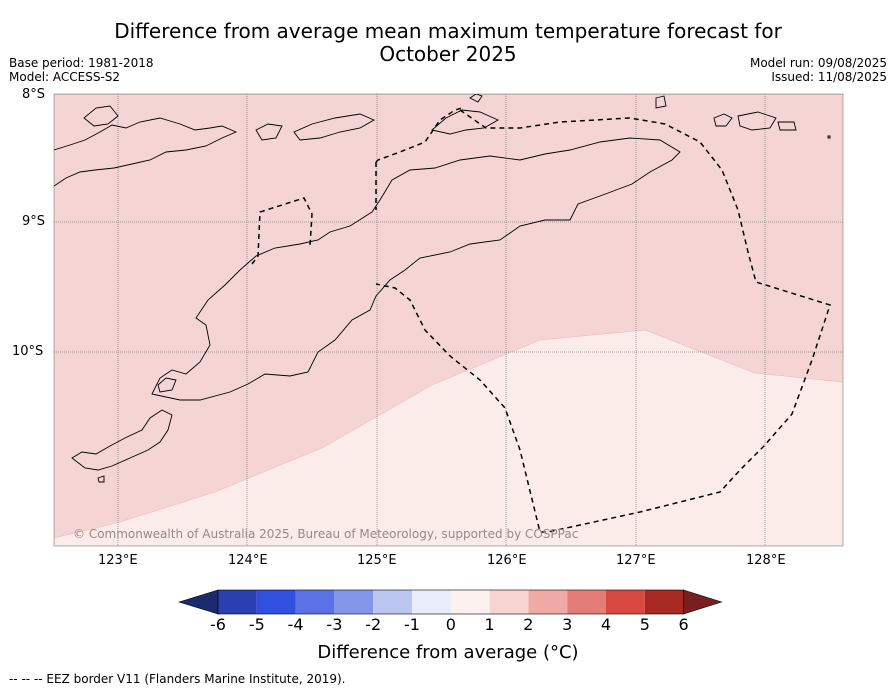 This screenshot has height=690, width=896. What do you see at coordinates (787, 126) in the screenshot?
I see `lakor-coastline` at bounding box center [787, 126].